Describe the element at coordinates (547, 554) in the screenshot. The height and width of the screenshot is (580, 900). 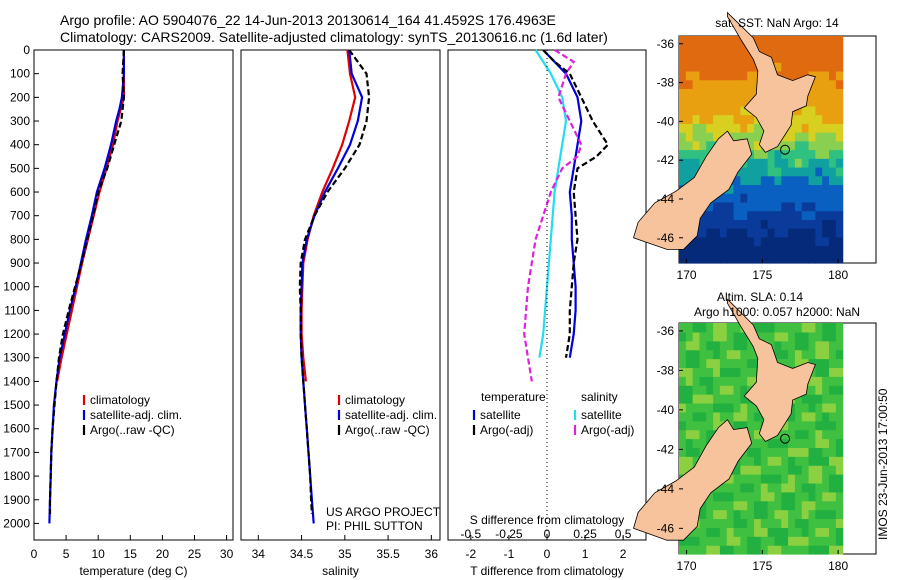
I see `difference-xtick-label: 0` at that location.